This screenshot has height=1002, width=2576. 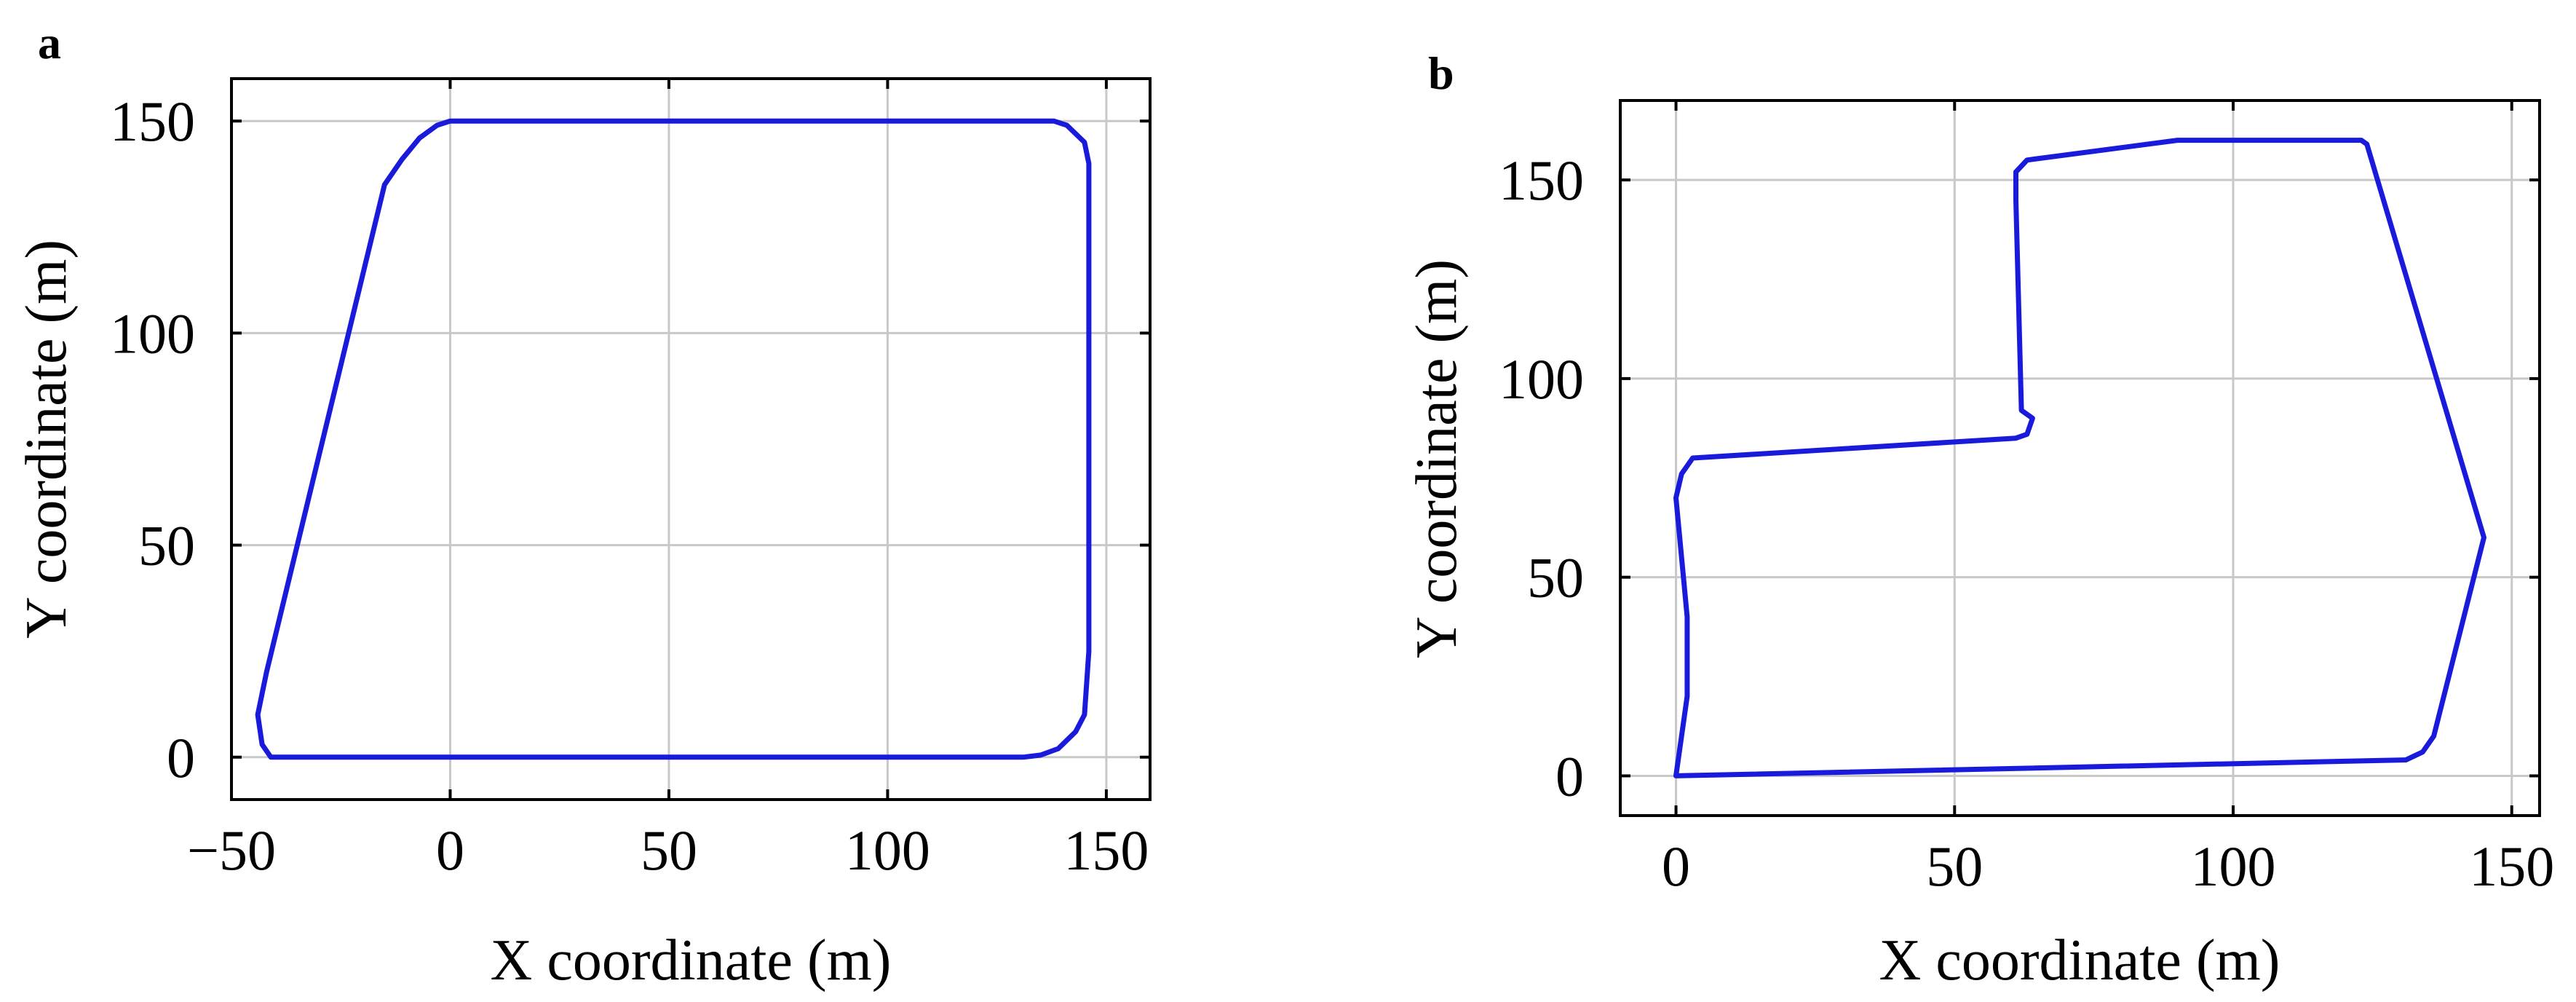 I want to click on y-tick-label-a-0: 0, so click(x=181, y=757).